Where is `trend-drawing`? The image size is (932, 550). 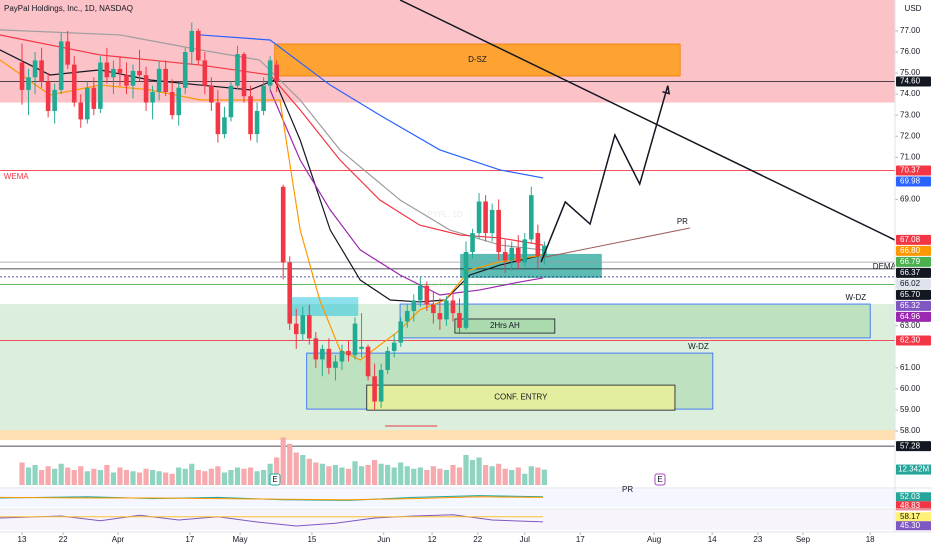 trend-drawing is located at coordinates (616, 243).